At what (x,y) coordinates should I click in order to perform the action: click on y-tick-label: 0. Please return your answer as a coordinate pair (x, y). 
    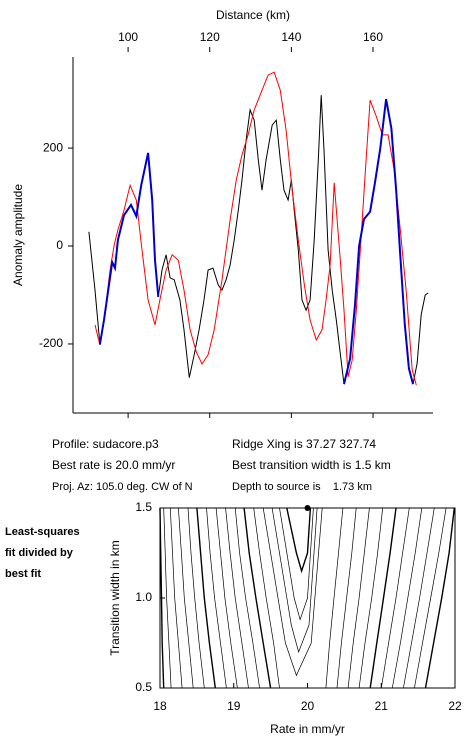
    Looking at the image, I should click on (59, 245).